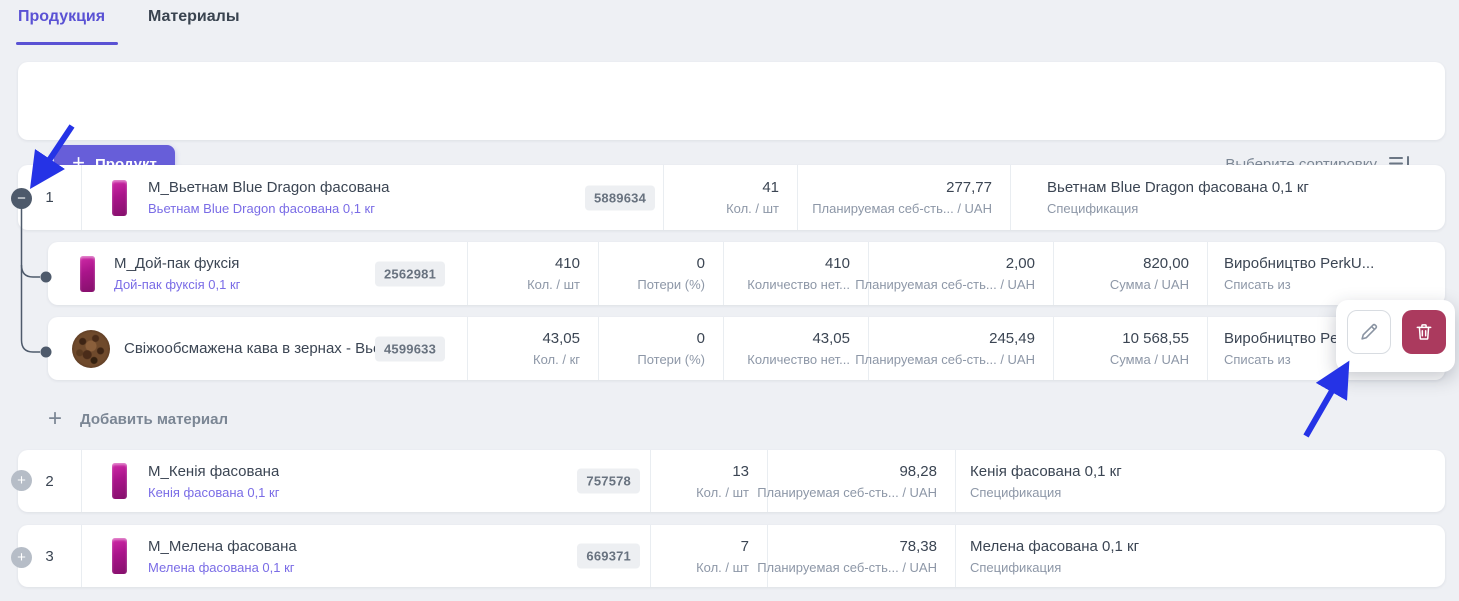  What do you see at coordinates (1130, 273) in the screenshot?
I see `sum-cell: 820,00 Сумма / UAH` at bounding box center [1130, 273].